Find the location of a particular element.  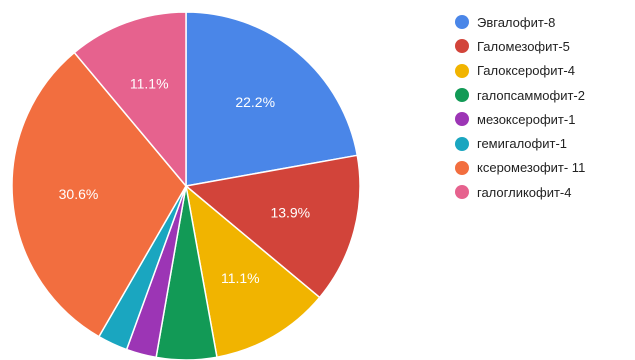

legend-label: галопсаммофит-2 is located at coordinates (531, 95).